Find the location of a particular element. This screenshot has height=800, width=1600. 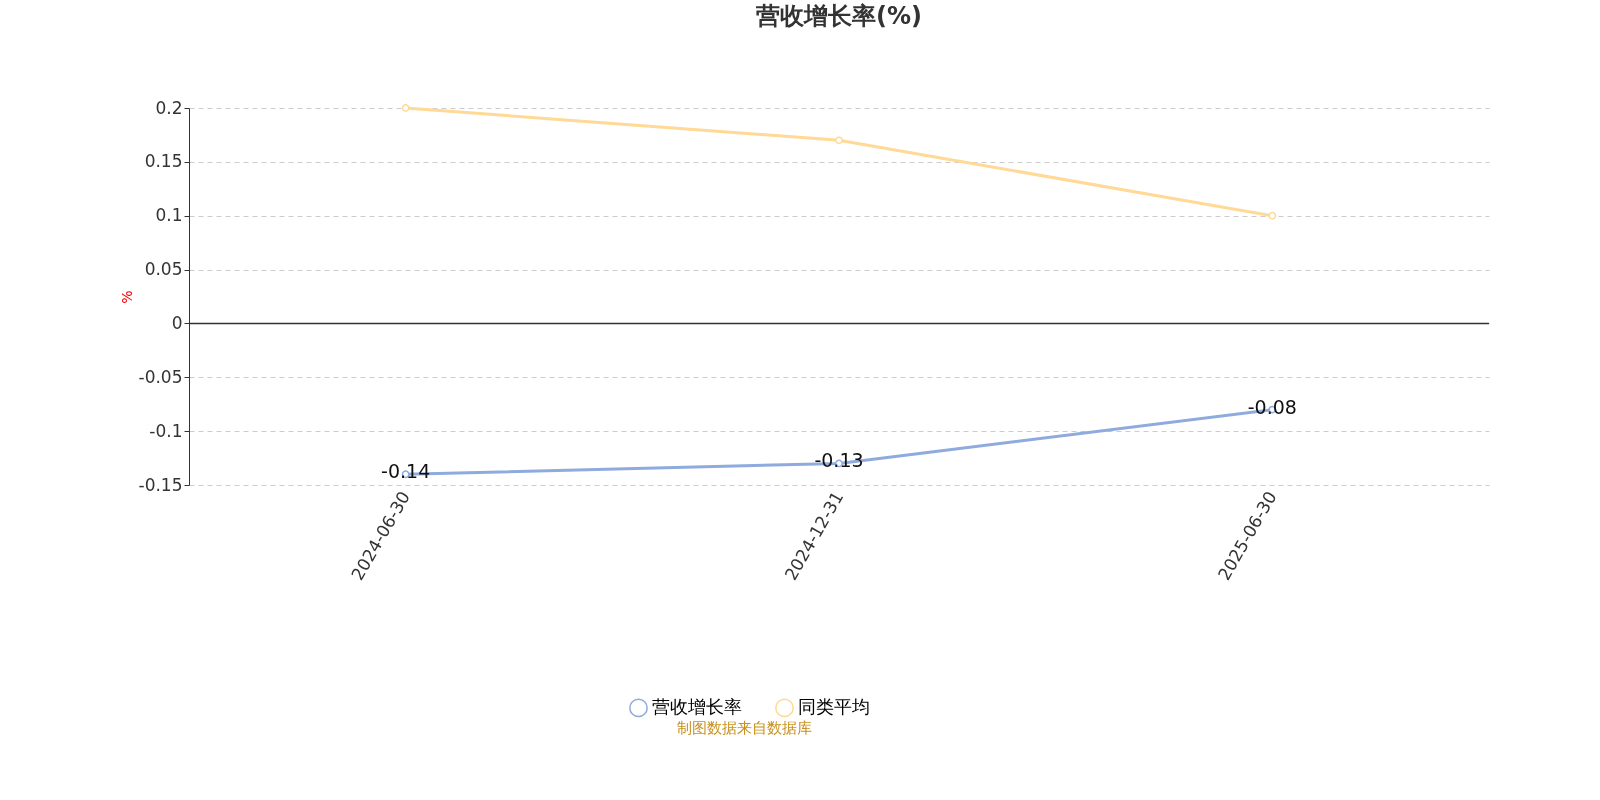

y-tick-label: 0.1 is located at coordinates (169, 215).